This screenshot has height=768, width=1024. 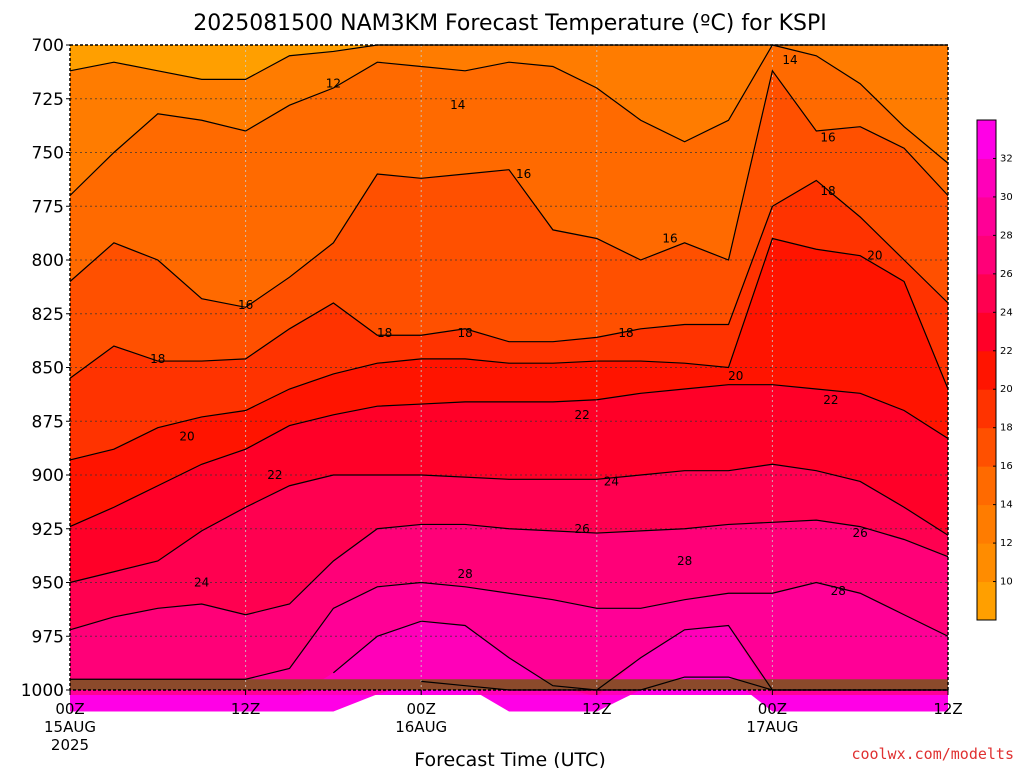 I want to click on y-tick-label: 925, so click(x=48, y=530).